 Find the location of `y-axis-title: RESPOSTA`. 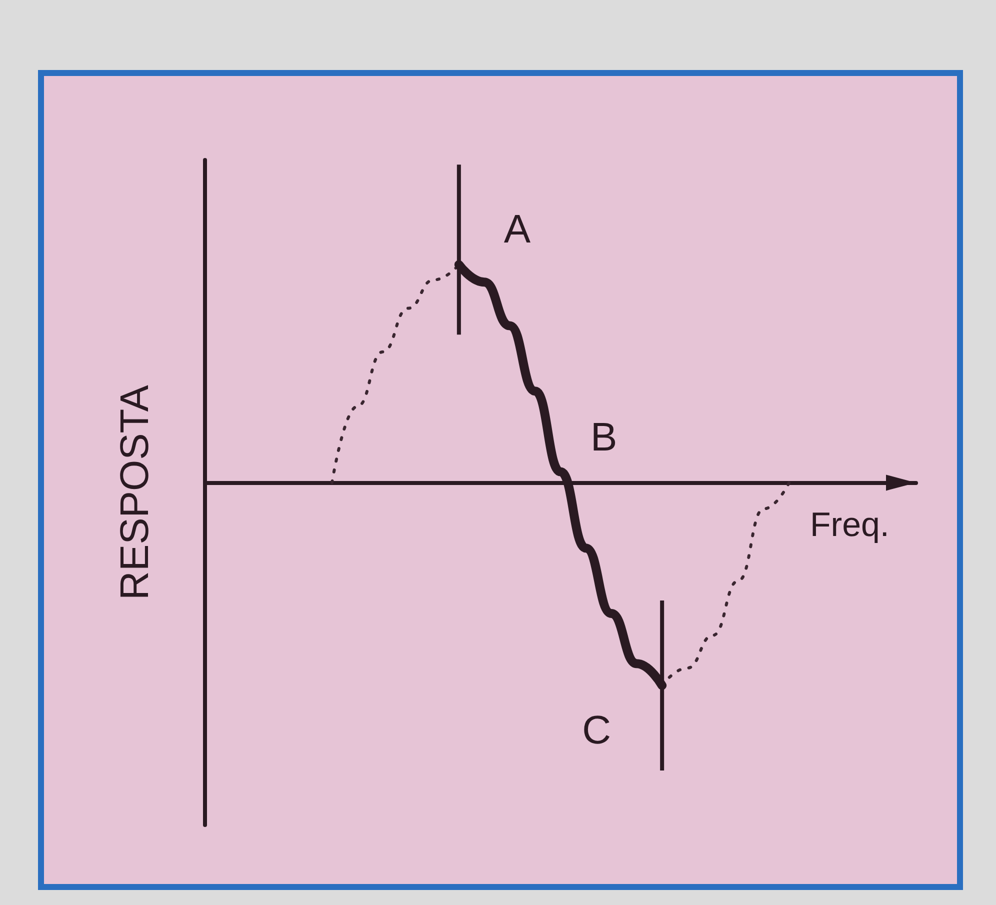

y-axis-title: RESPOSTA is located at coordinates (135, 492).